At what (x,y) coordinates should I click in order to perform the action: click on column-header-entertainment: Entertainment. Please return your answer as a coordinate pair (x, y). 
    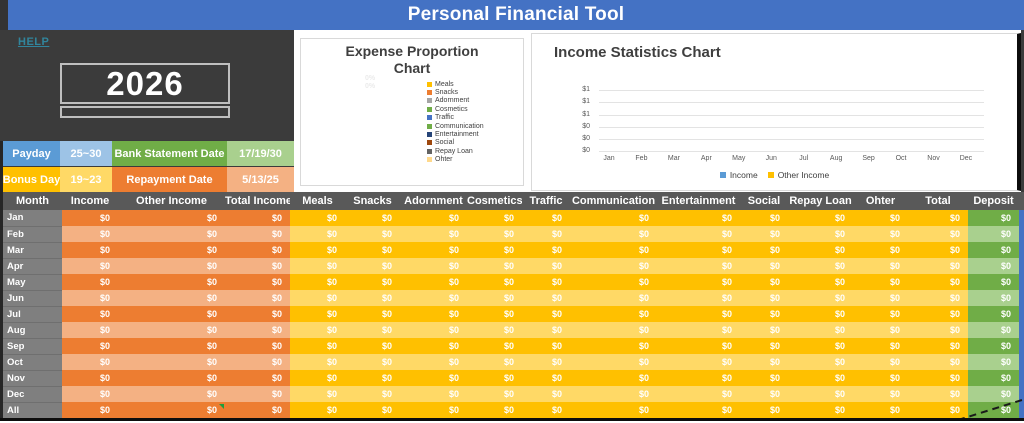
    Looking at the image, I should click on (698, 201).